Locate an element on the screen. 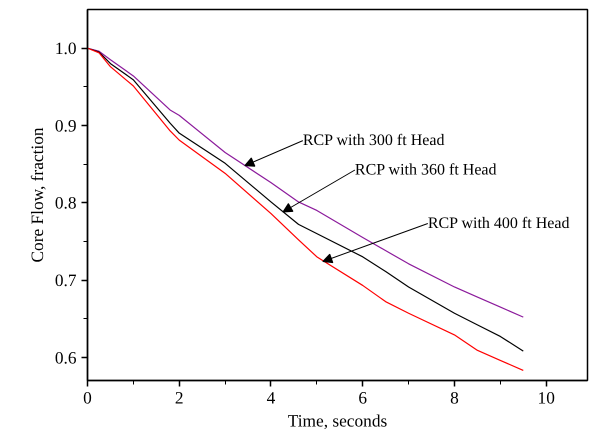 This screenshot has width=590, height=437. x-tick-label: 0 is located at coordinates (87, 398).